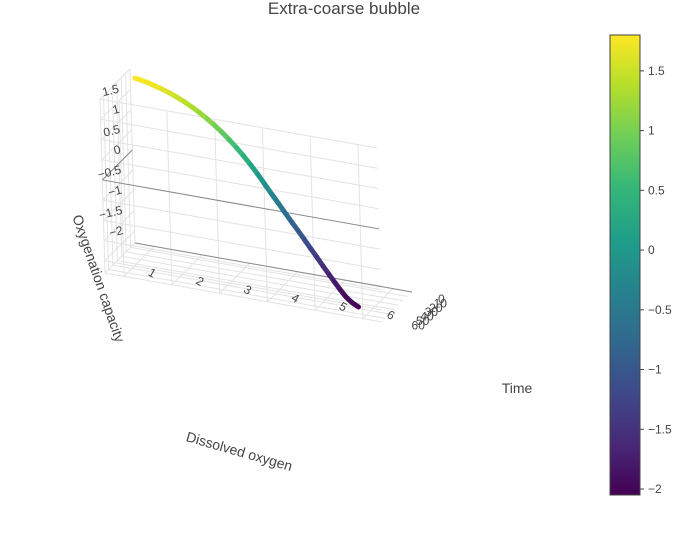 The height and width of the screenshot is (543, 688). Describe the element at coordinates (344, 9) in the screenshot. I see `chart-title: Extra-coarse bubble` at that location.